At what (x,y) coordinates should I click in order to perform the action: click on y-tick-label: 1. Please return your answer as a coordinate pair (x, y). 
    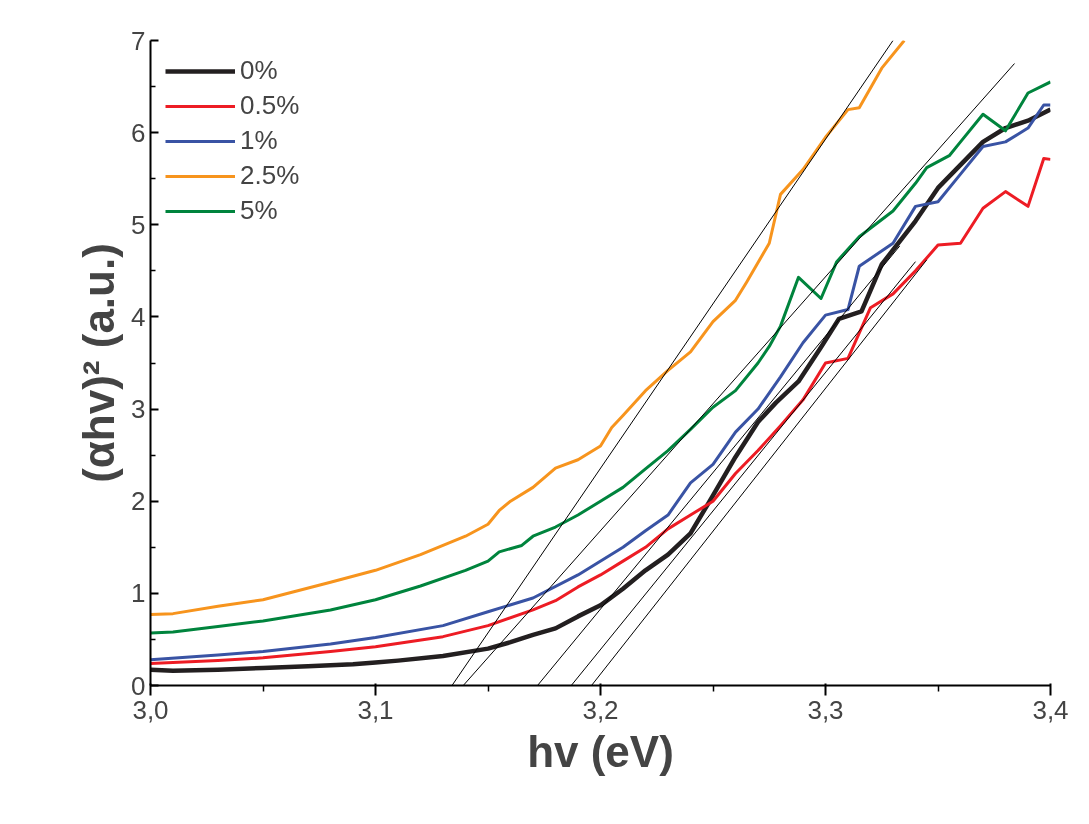
    Looking at the image, I should click on (138, 593).